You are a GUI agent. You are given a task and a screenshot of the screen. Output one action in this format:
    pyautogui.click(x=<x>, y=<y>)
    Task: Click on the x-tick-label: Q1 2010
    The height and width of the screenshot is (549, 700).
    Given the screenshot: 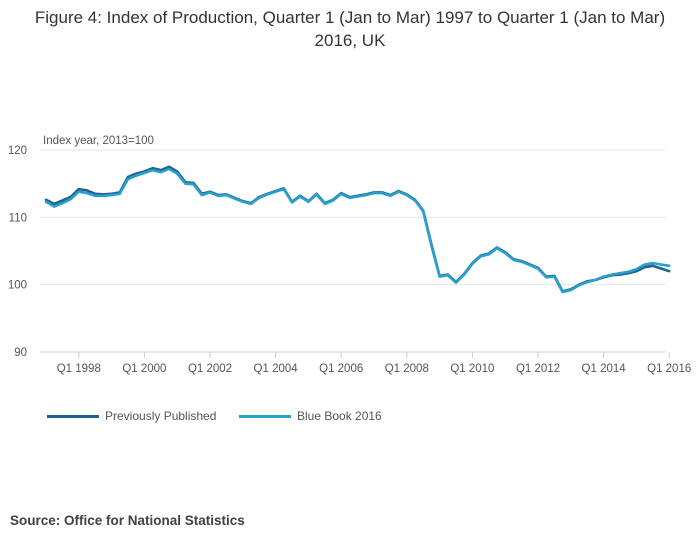 What is the action you would take?
    pyautogui.click(x=472, y=369)
    